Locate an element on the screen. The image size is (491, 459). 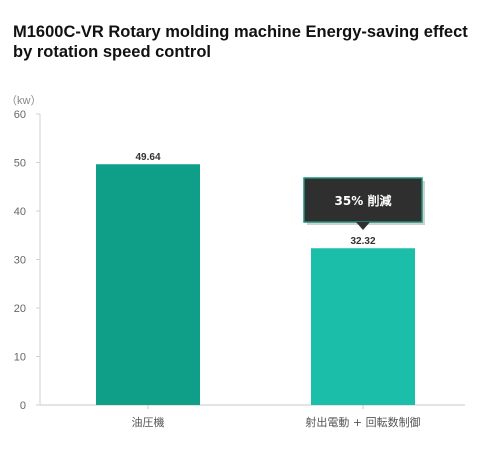
callout-pointer is located at coordinates (363, 226).